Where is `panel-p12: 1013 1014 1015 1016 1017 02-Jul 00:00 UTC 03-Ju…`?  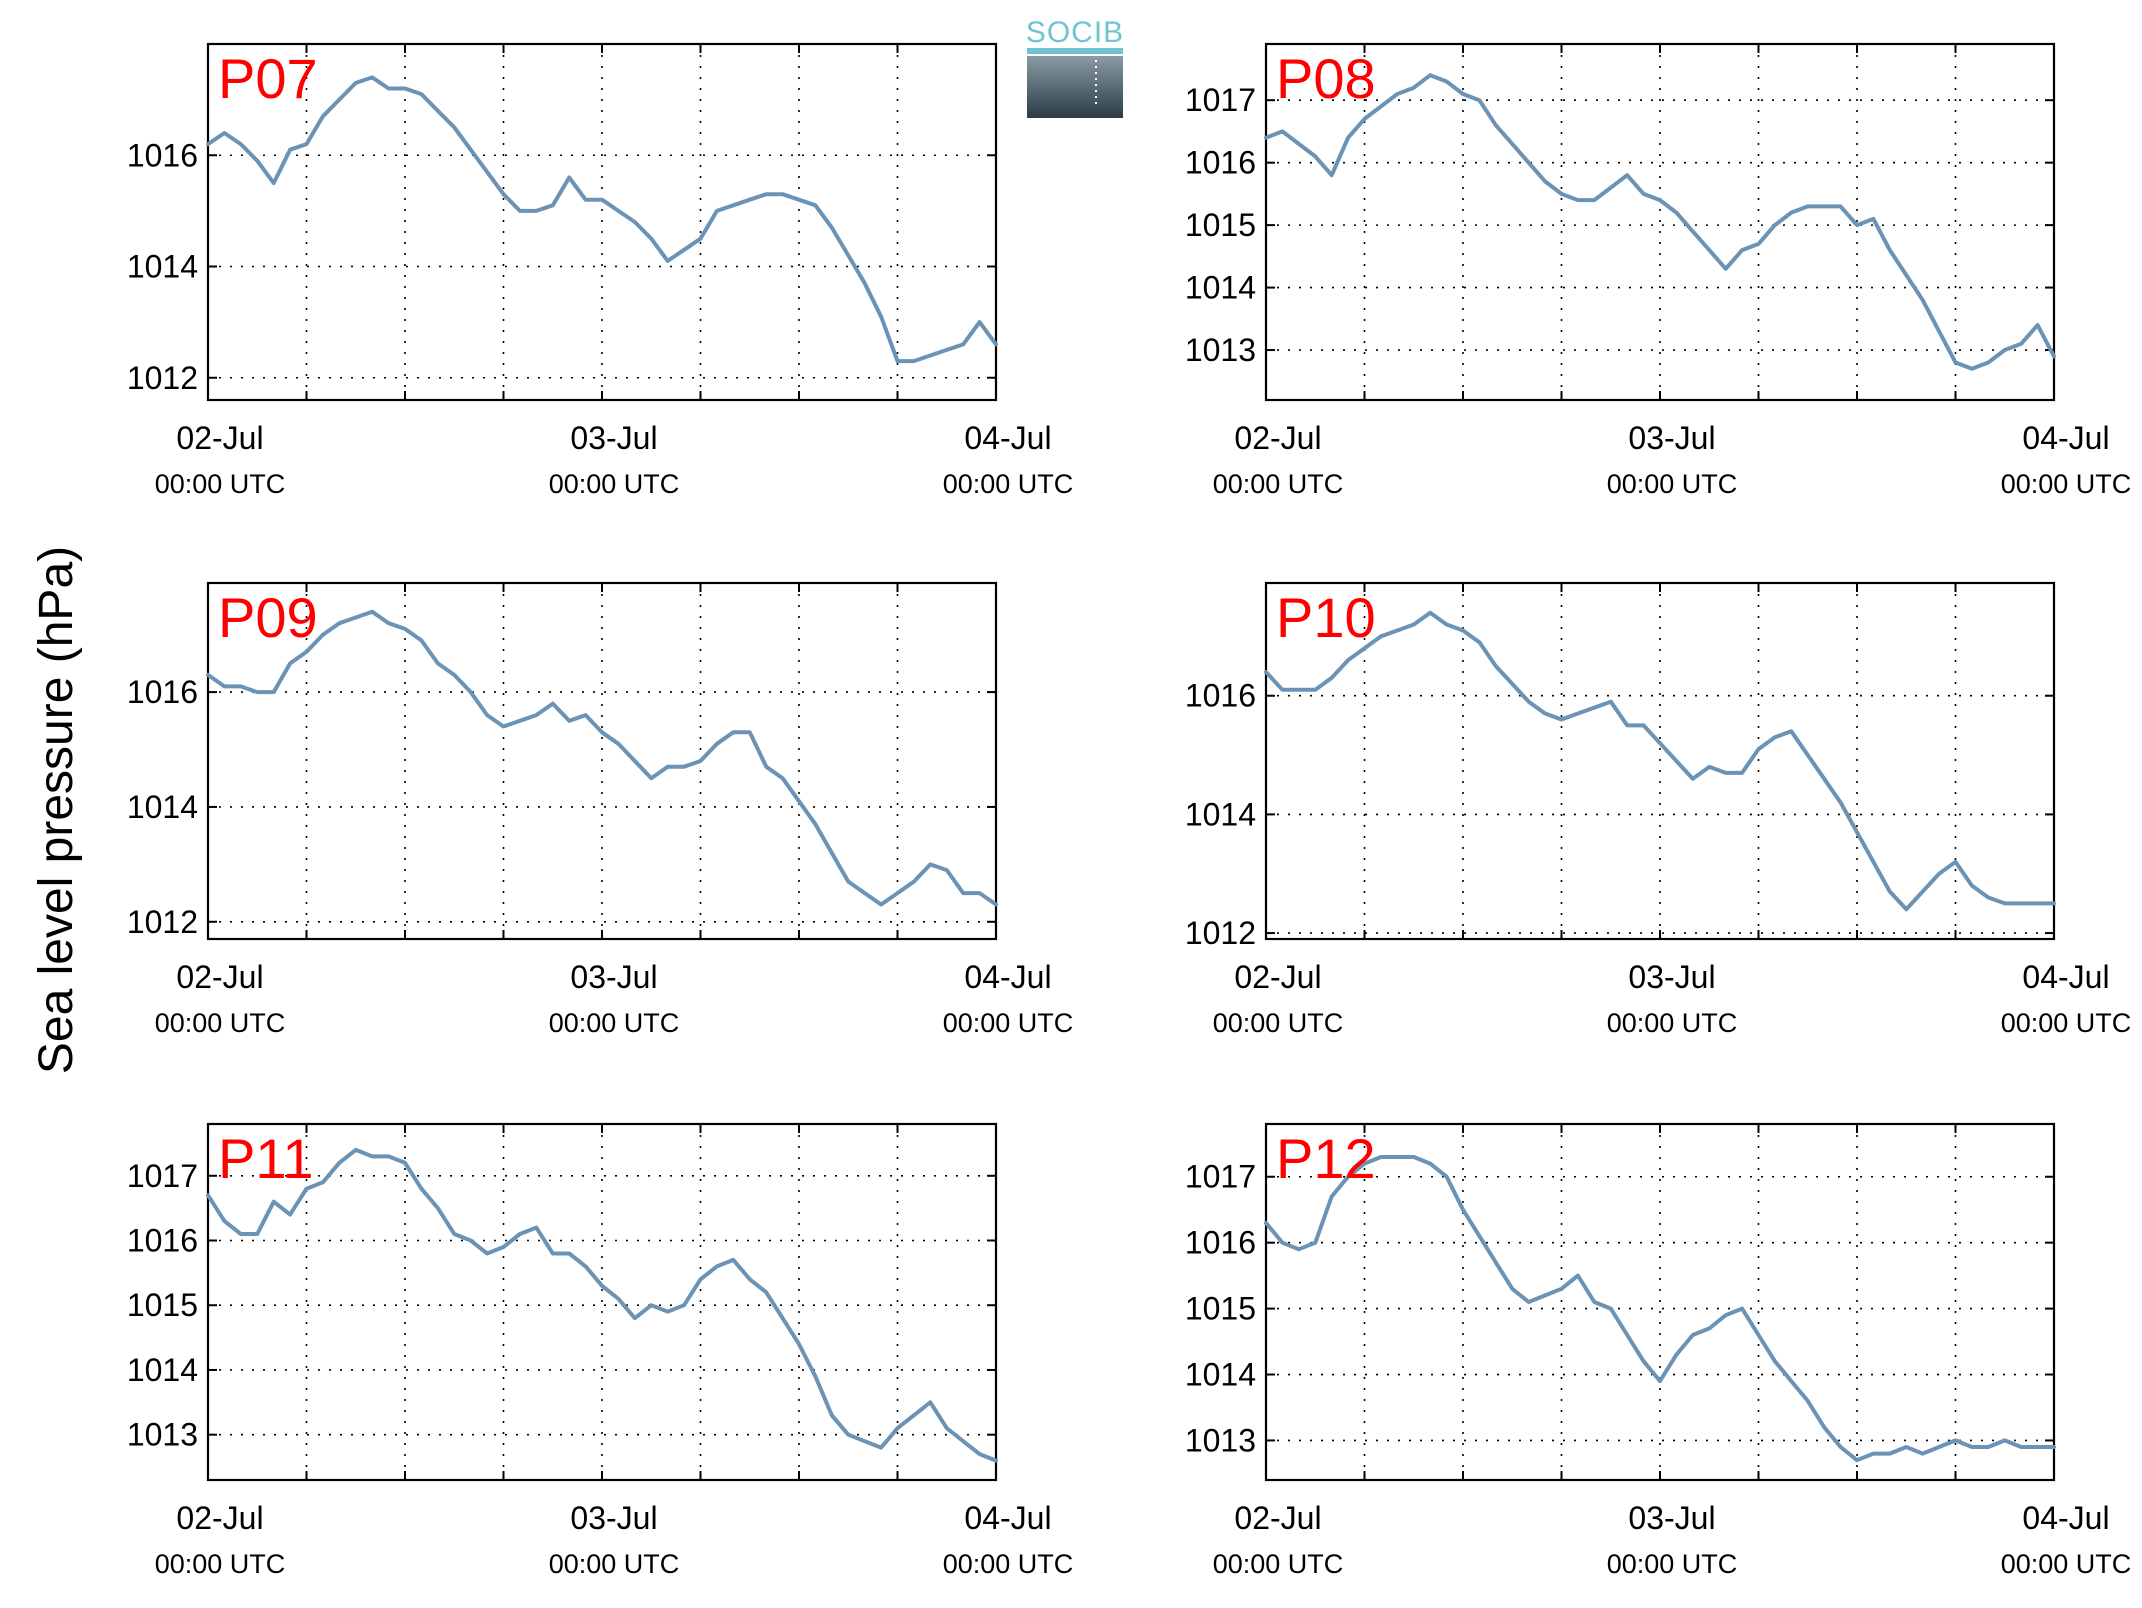
panel-p12: 1013 1014 1015 1016 1017 02-Jul 00:00 UTC 03-Ju… is located at coordinates (1658, 1350).